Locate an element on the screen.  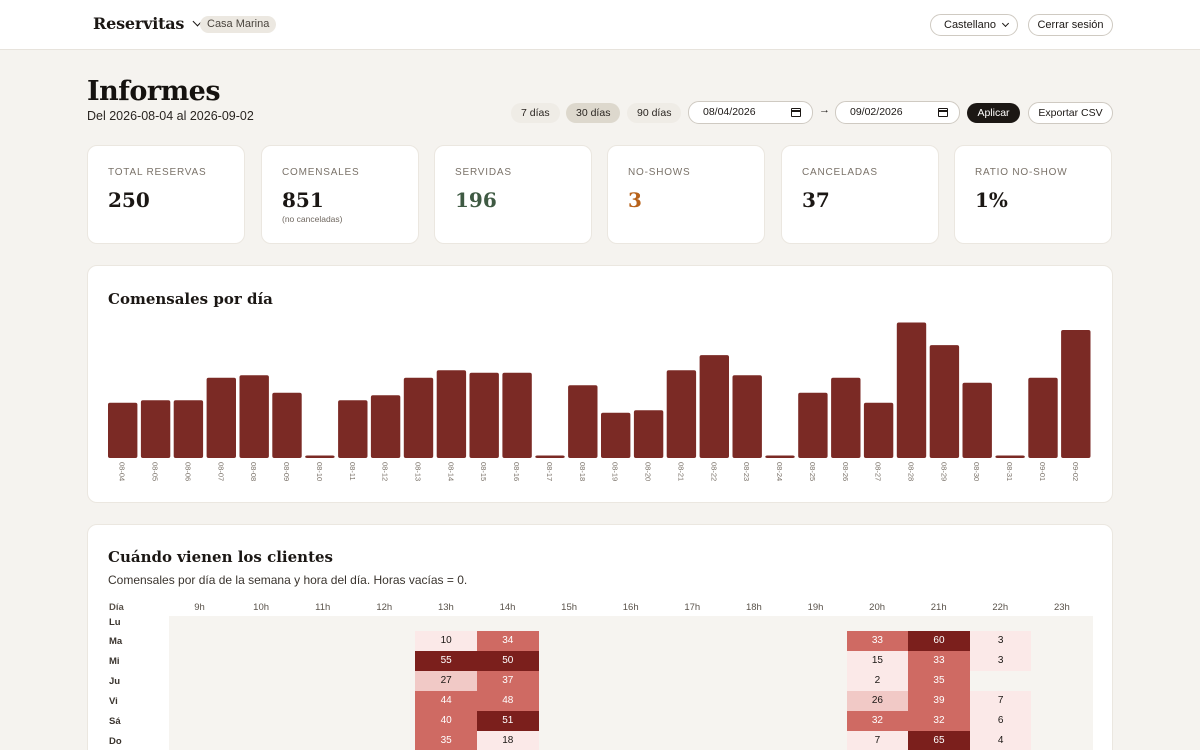
heatmap-hour-label: 9h is located at coordinates (199, 607).